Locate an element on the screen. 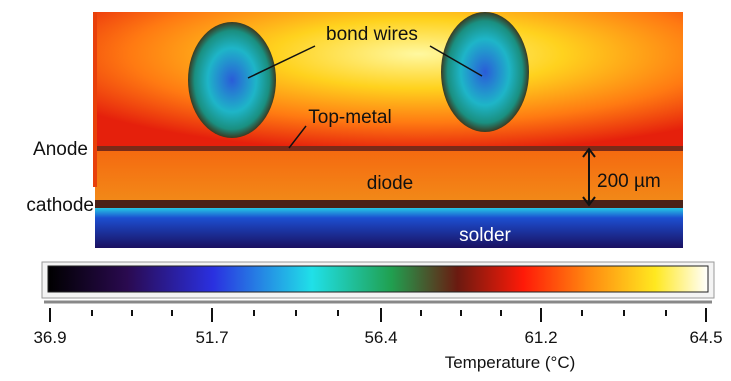  top-metal-line is located at coordinates (389, 148).